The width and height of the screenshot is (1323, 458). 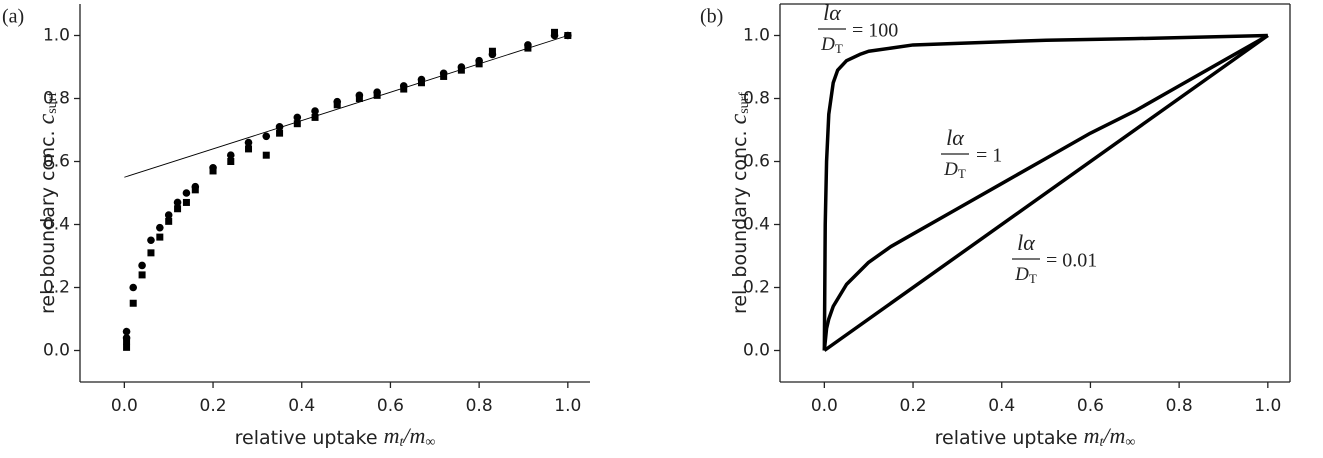 I want to click on y-tick-label: 0.2, so click(x=56, y=288).